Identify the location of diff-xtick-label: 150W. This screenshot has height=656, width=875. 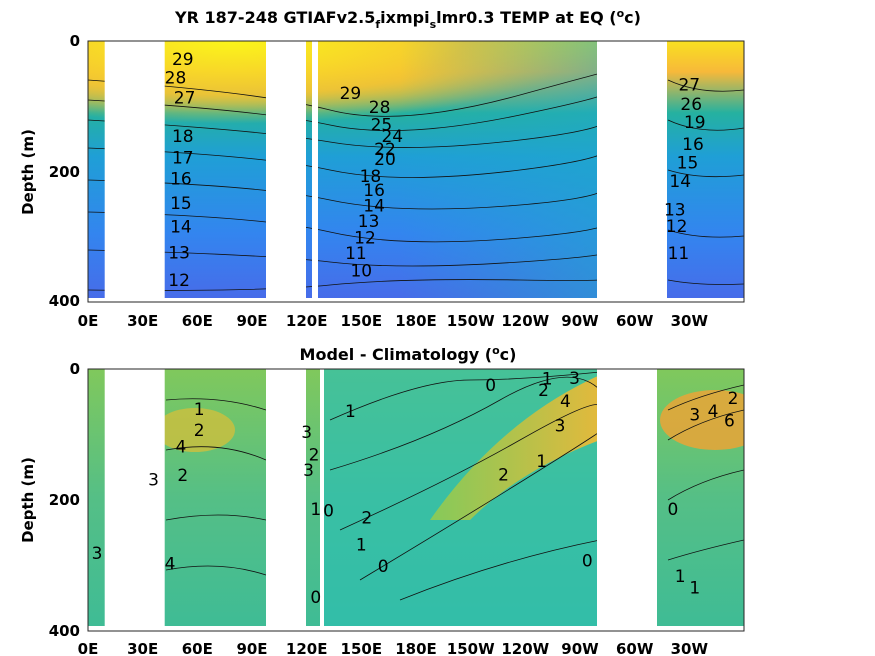
(471, 648).